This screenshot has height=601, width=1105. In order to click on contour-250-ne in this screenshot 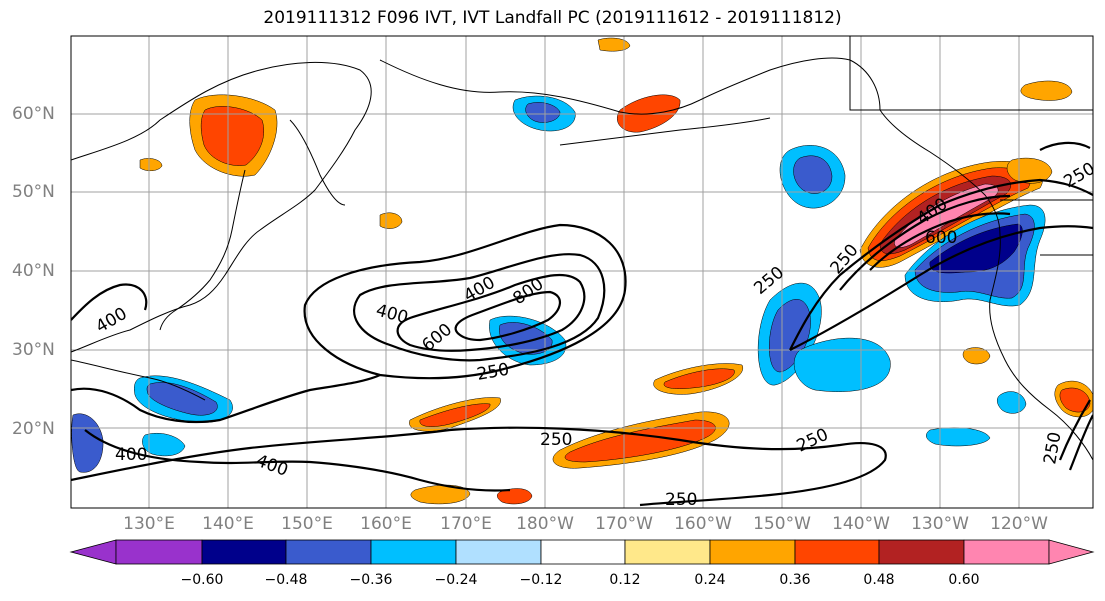, I will do `click(941, 264)`.